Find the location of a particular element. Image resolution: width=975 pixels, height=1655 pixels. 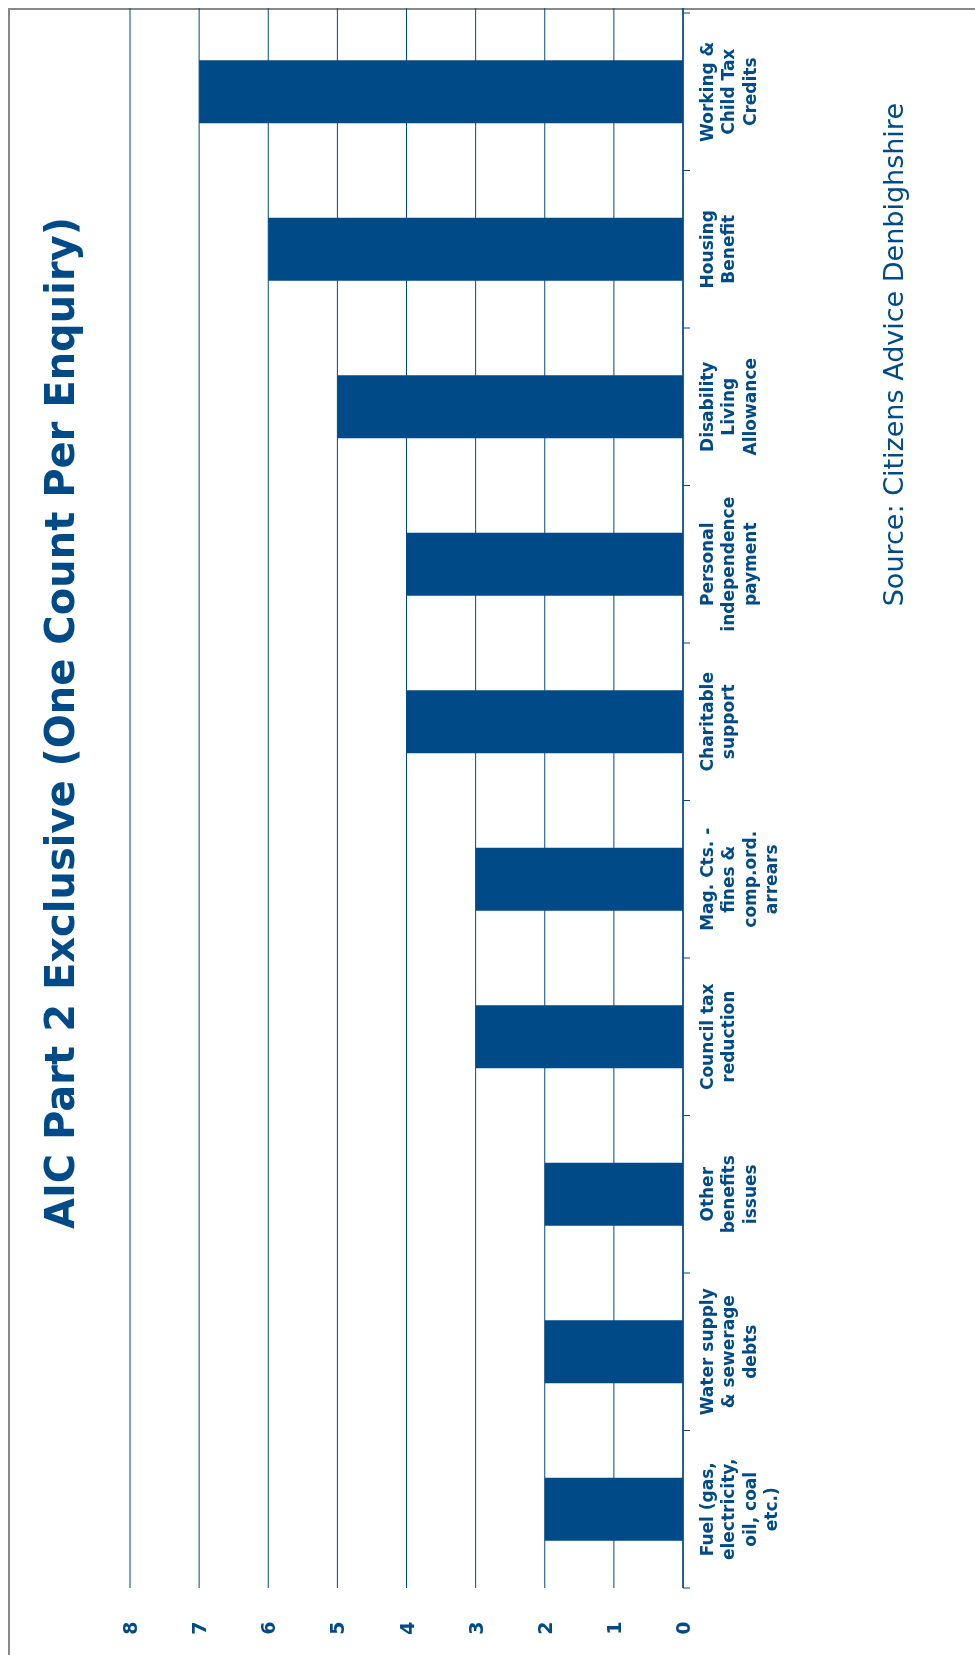

y-tick-label: Other benefits issues is located at coordinates (728, 1194).